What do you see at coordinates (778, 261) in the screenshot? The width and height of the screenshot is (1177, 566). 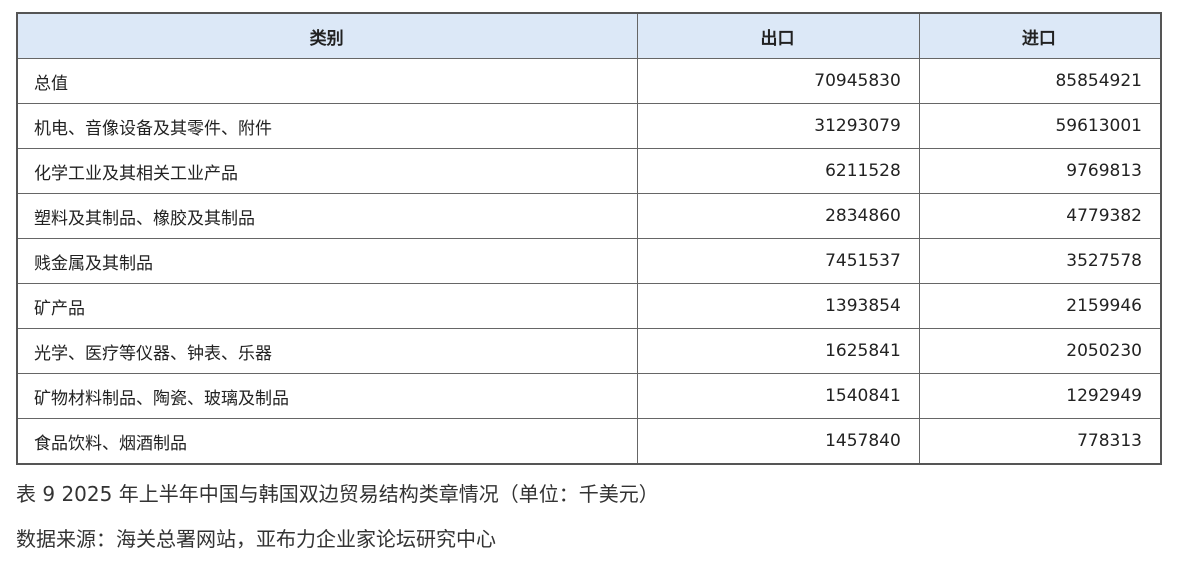 I see `export-cell: 7451537` at bounding box center [778, 261].